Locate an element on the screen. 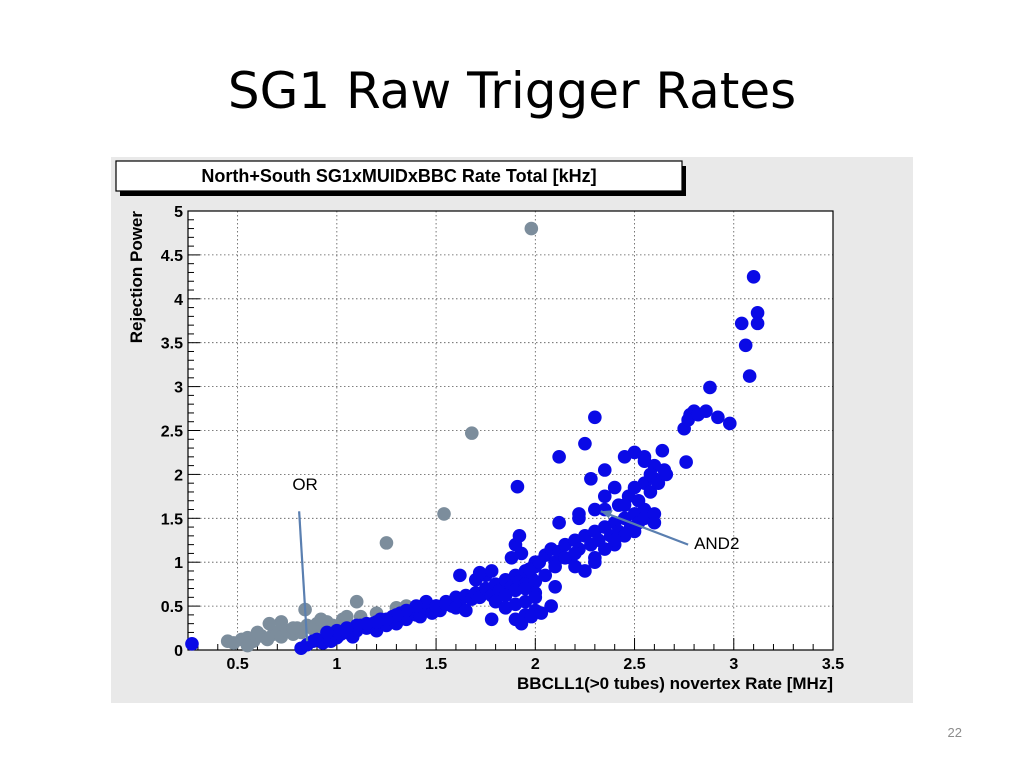  y-tick-label: 3.5 is located at coordinates (172, 344).